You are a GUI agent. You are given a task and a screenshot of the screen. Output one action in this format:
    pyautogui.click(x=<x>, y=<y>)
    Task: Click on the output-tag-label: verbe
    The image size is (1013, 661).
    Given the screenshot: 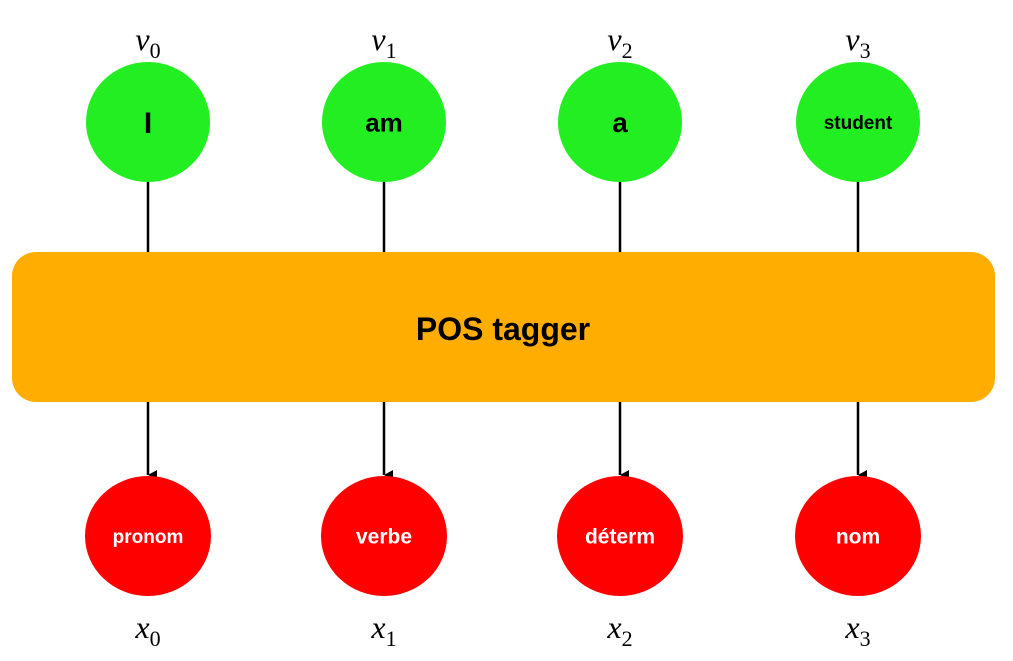 What is the action you would take?
    pyautogui.click(x=384, y=537)
    